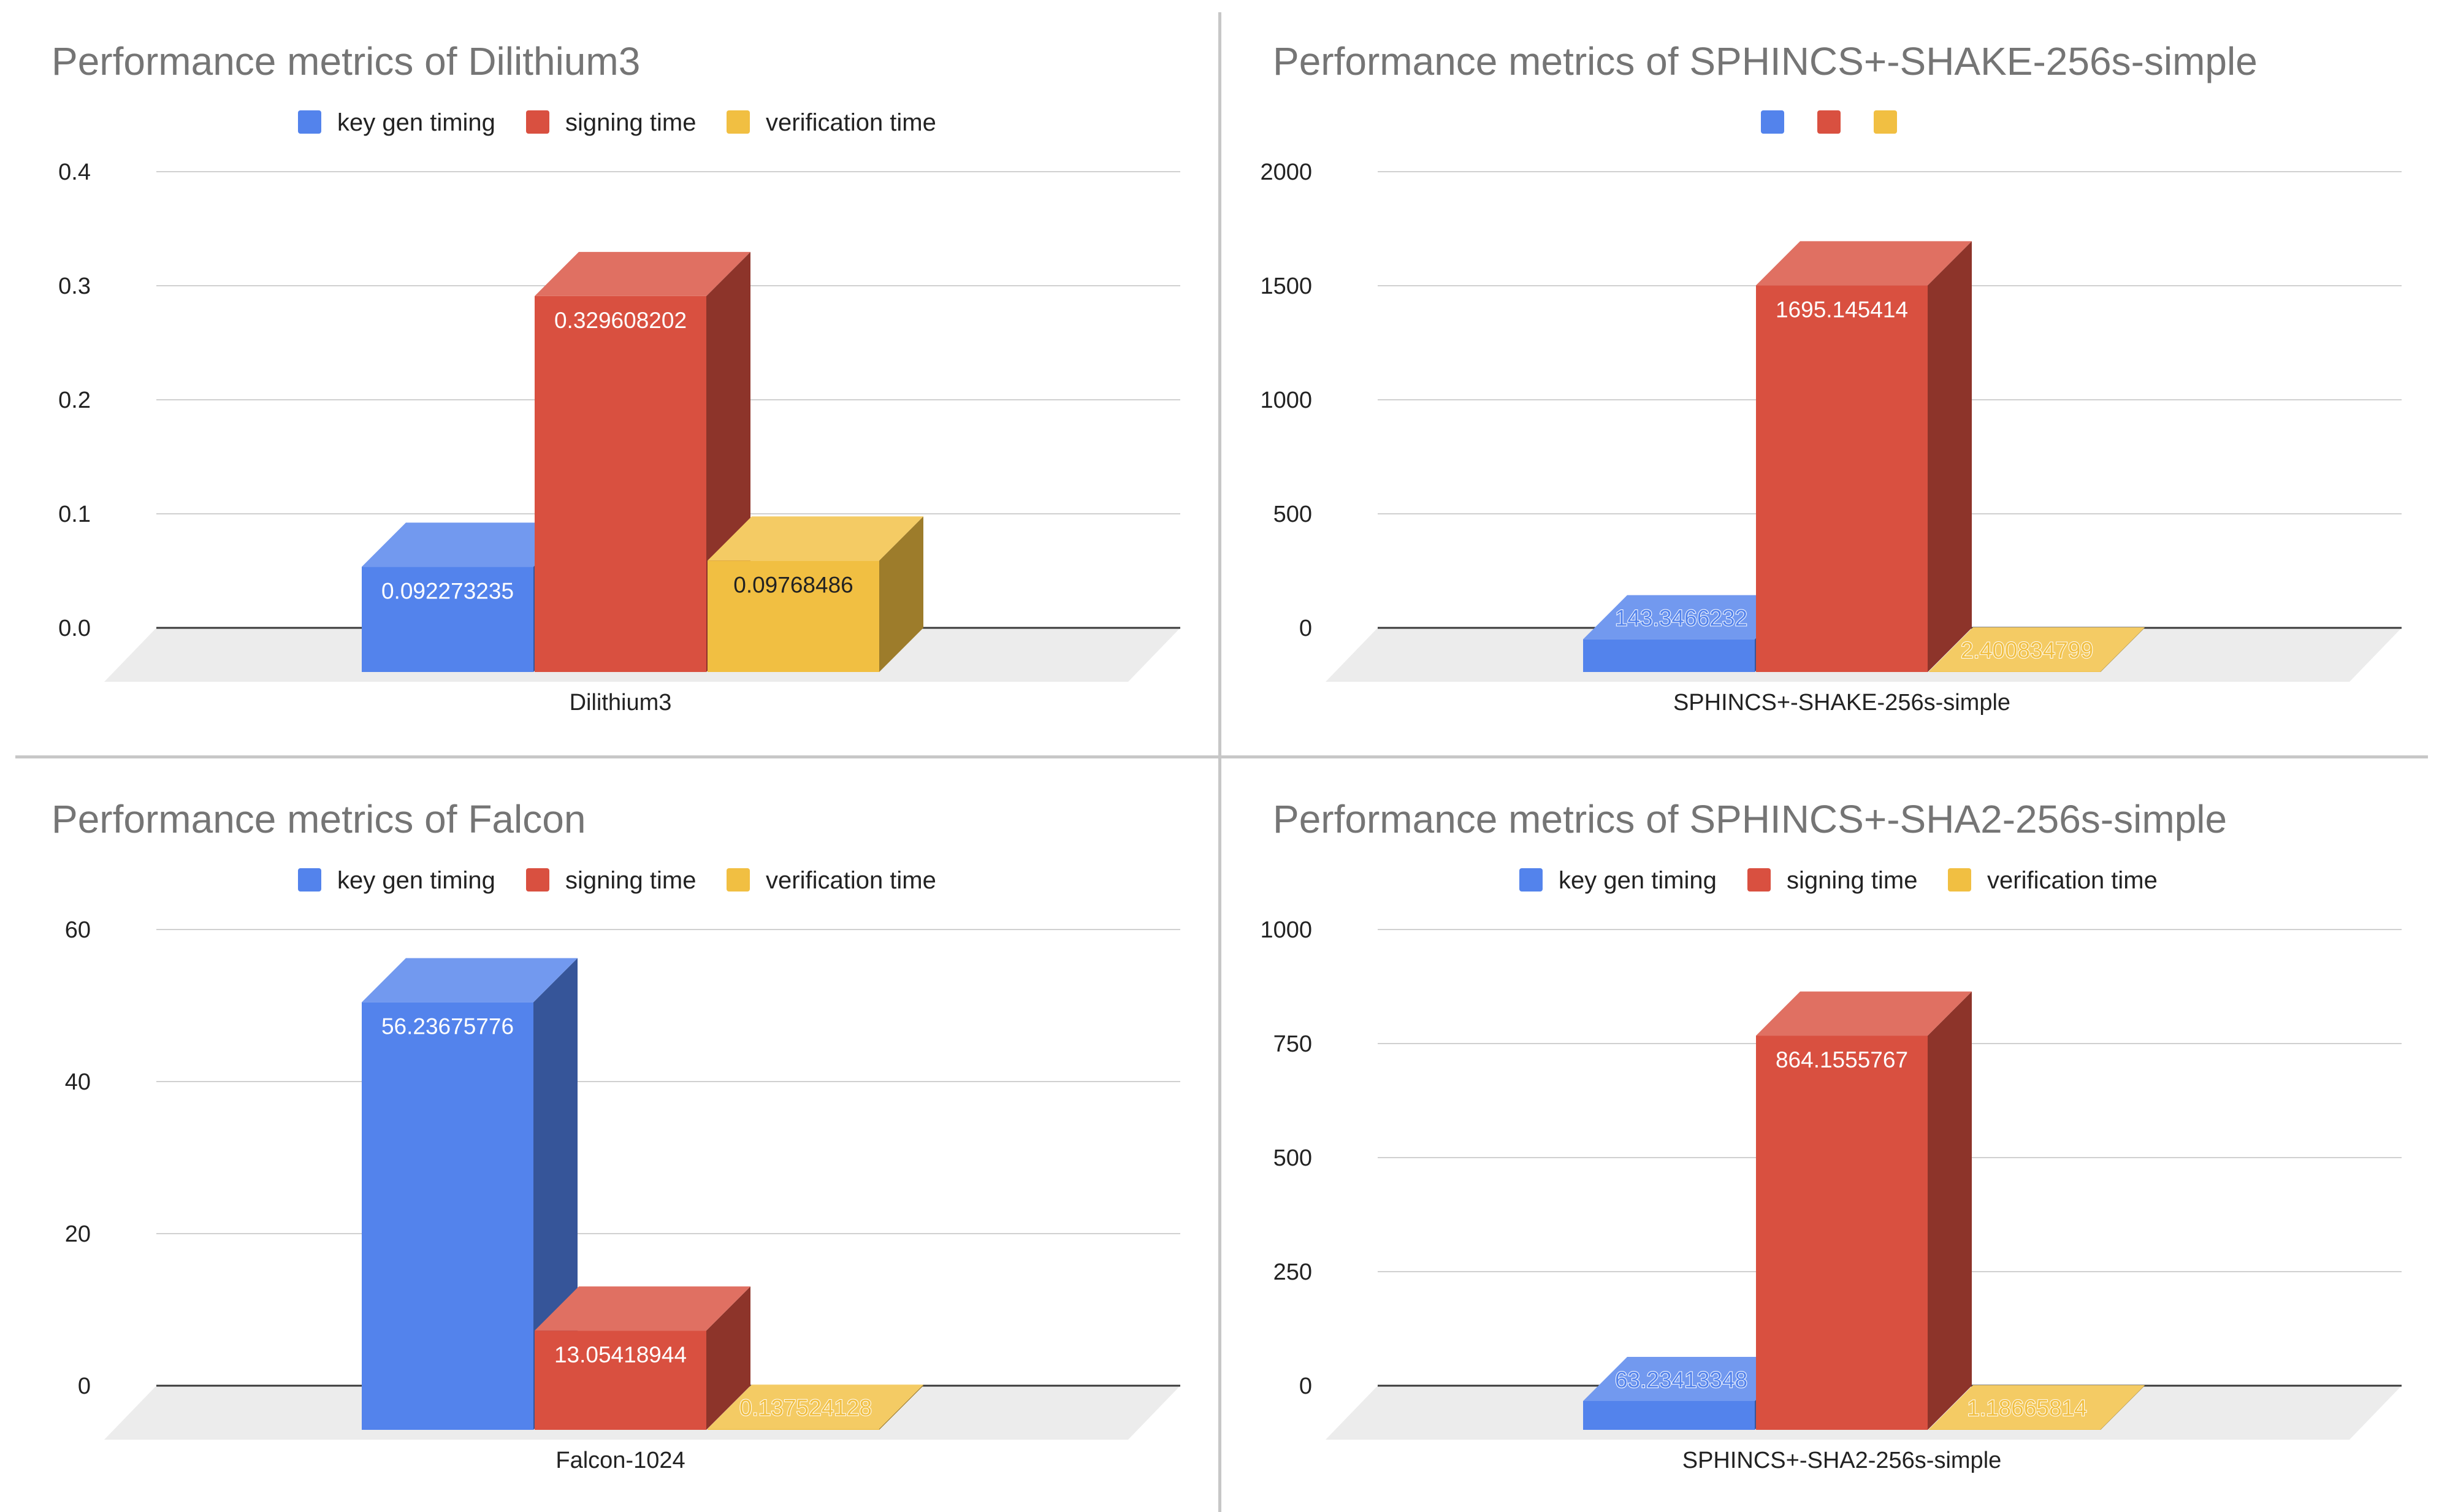 The image size is (2439, 1512). Describe the element at coordinates (1286, 172) in the screenshot. I see `y-tick-label: 2000` at that location.